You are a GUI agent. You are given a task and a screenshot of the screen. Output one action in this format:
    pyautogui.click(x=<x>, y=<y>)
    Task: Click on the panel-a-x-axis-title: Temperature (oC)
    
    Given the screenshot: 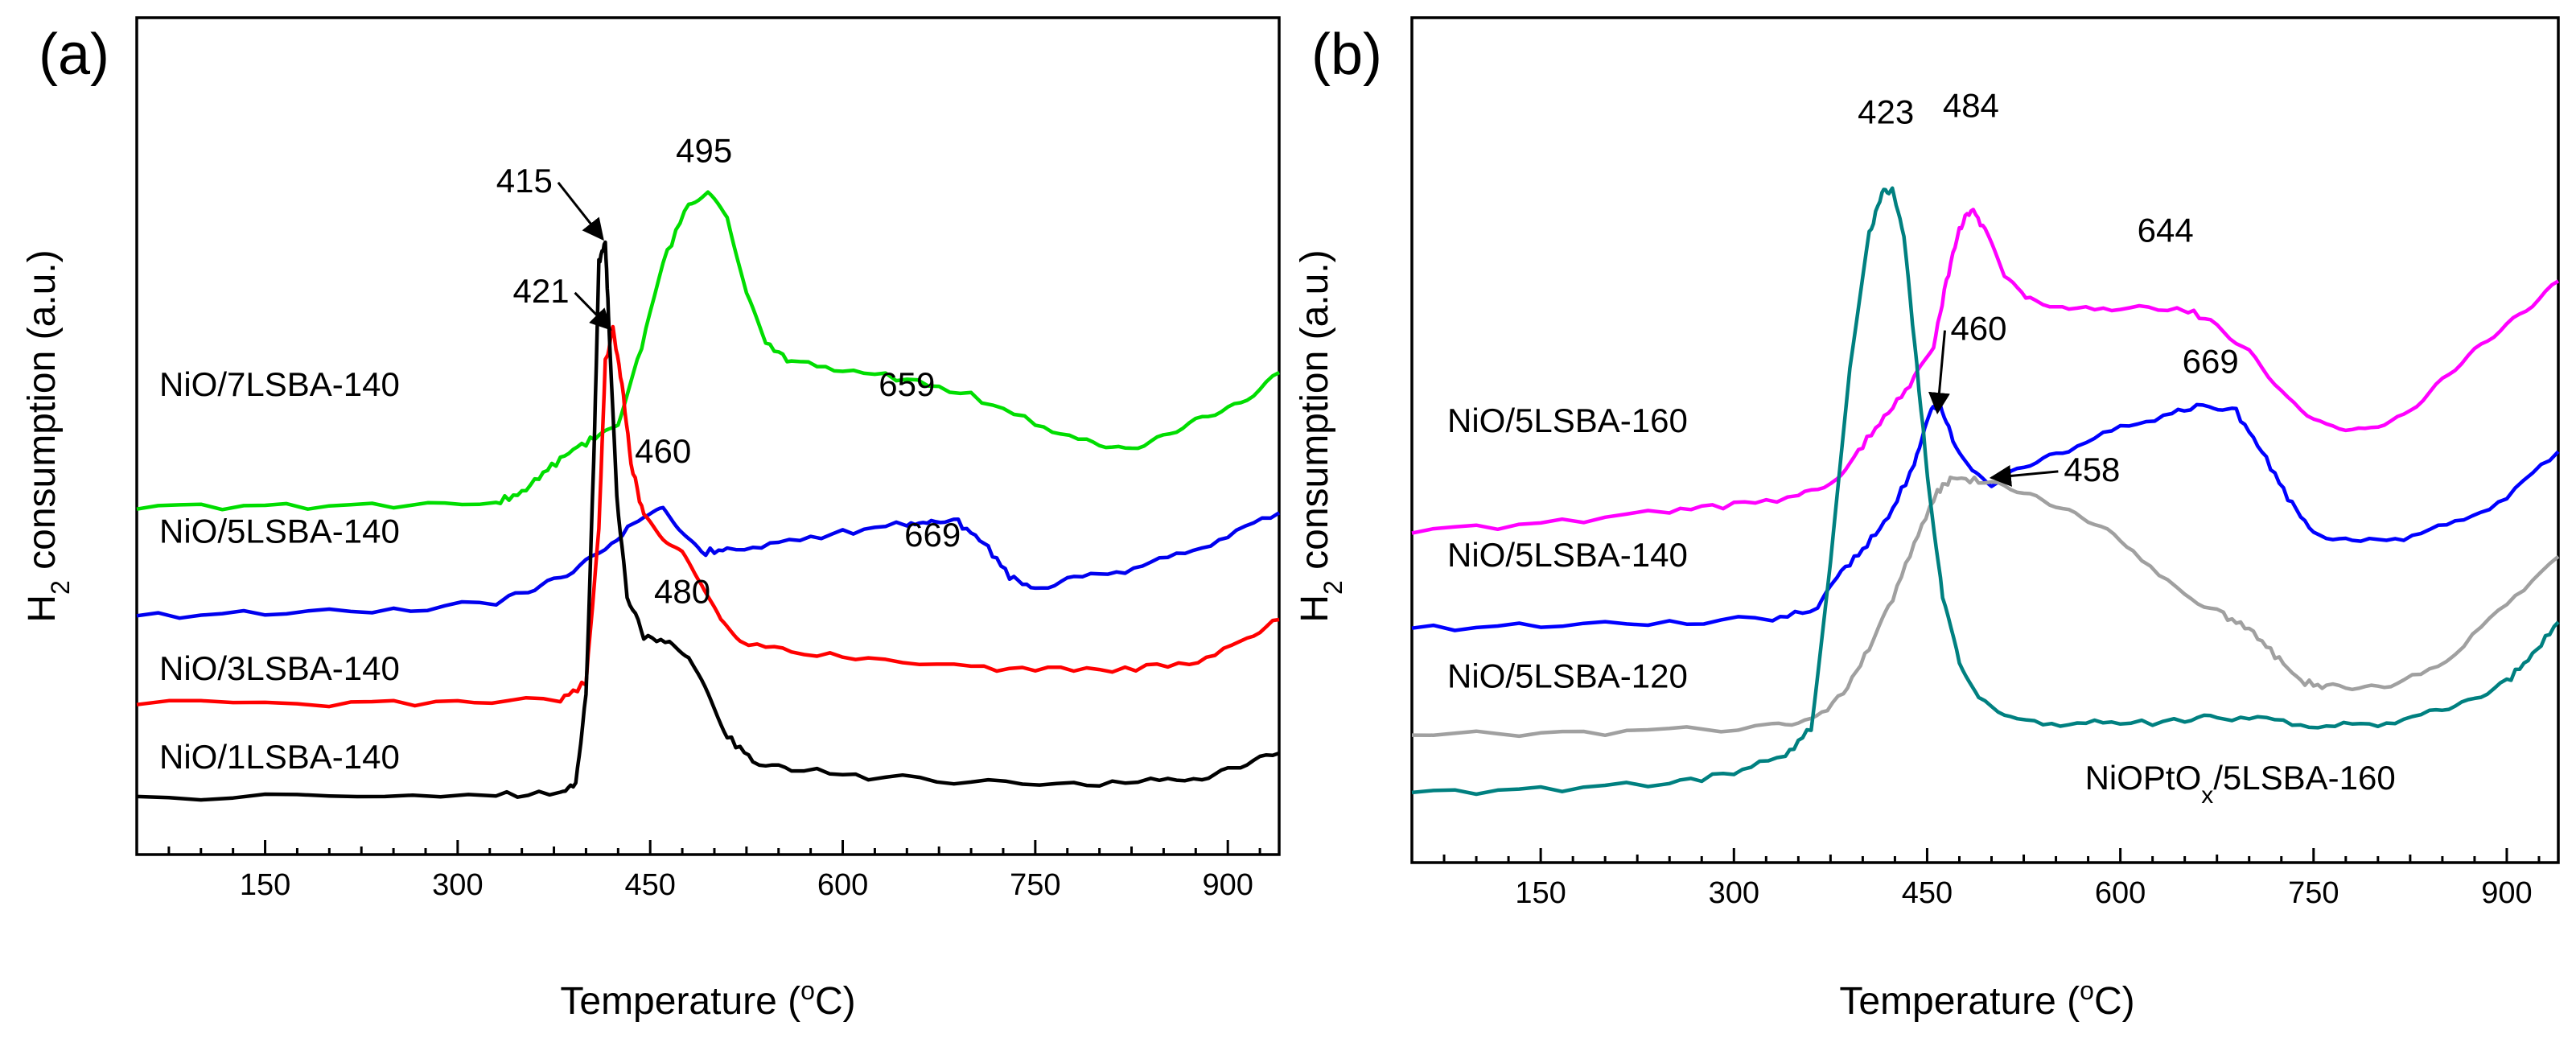 What is the action you would take?
    pyautogui.click(x=707, y=999)
    